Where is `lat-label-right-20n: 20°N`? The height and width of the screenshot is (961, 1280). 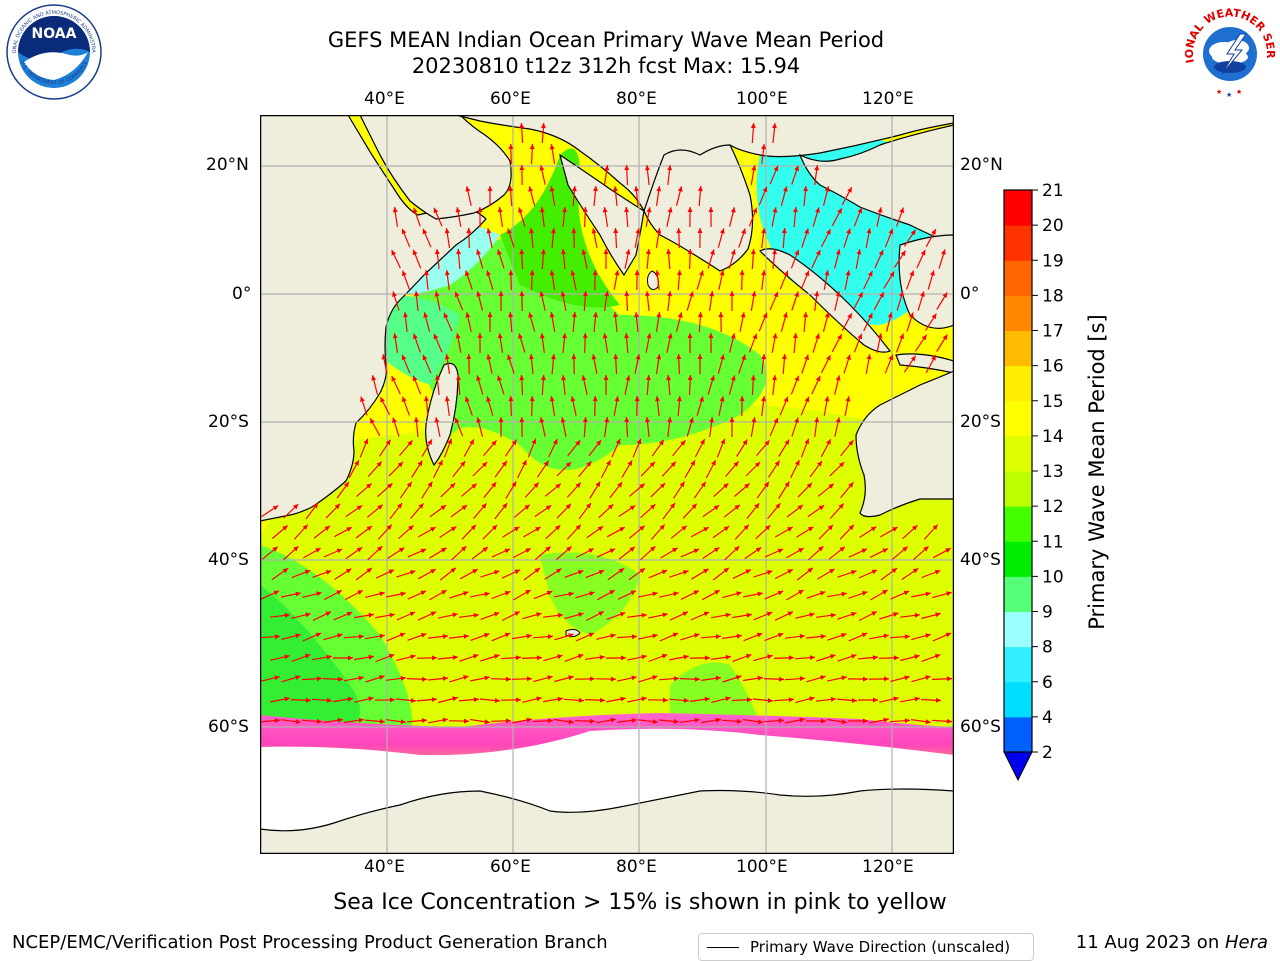
lat-label-right-20n: 20°N is located at coordinates (981, 165).